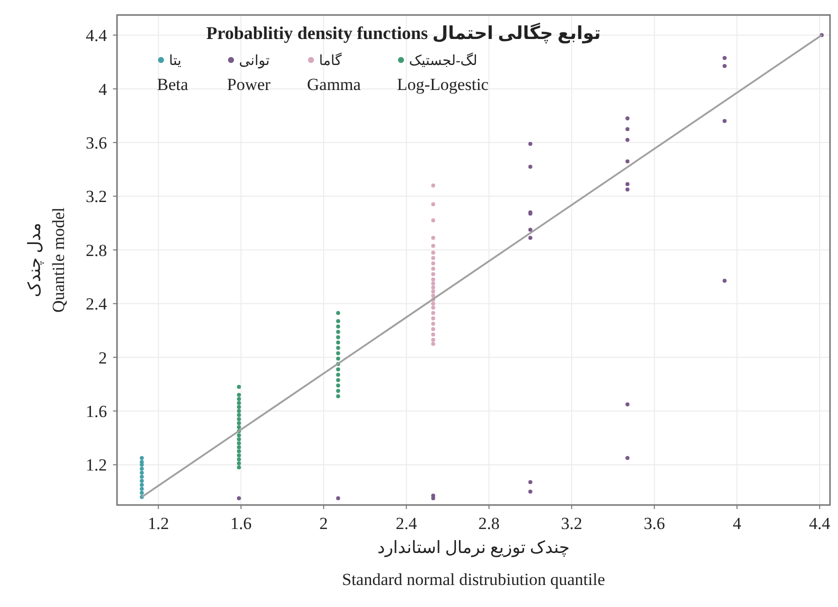 This screenshot has width=838, height=607. I want to click on y-tick-label: 2, so click(102, 358).